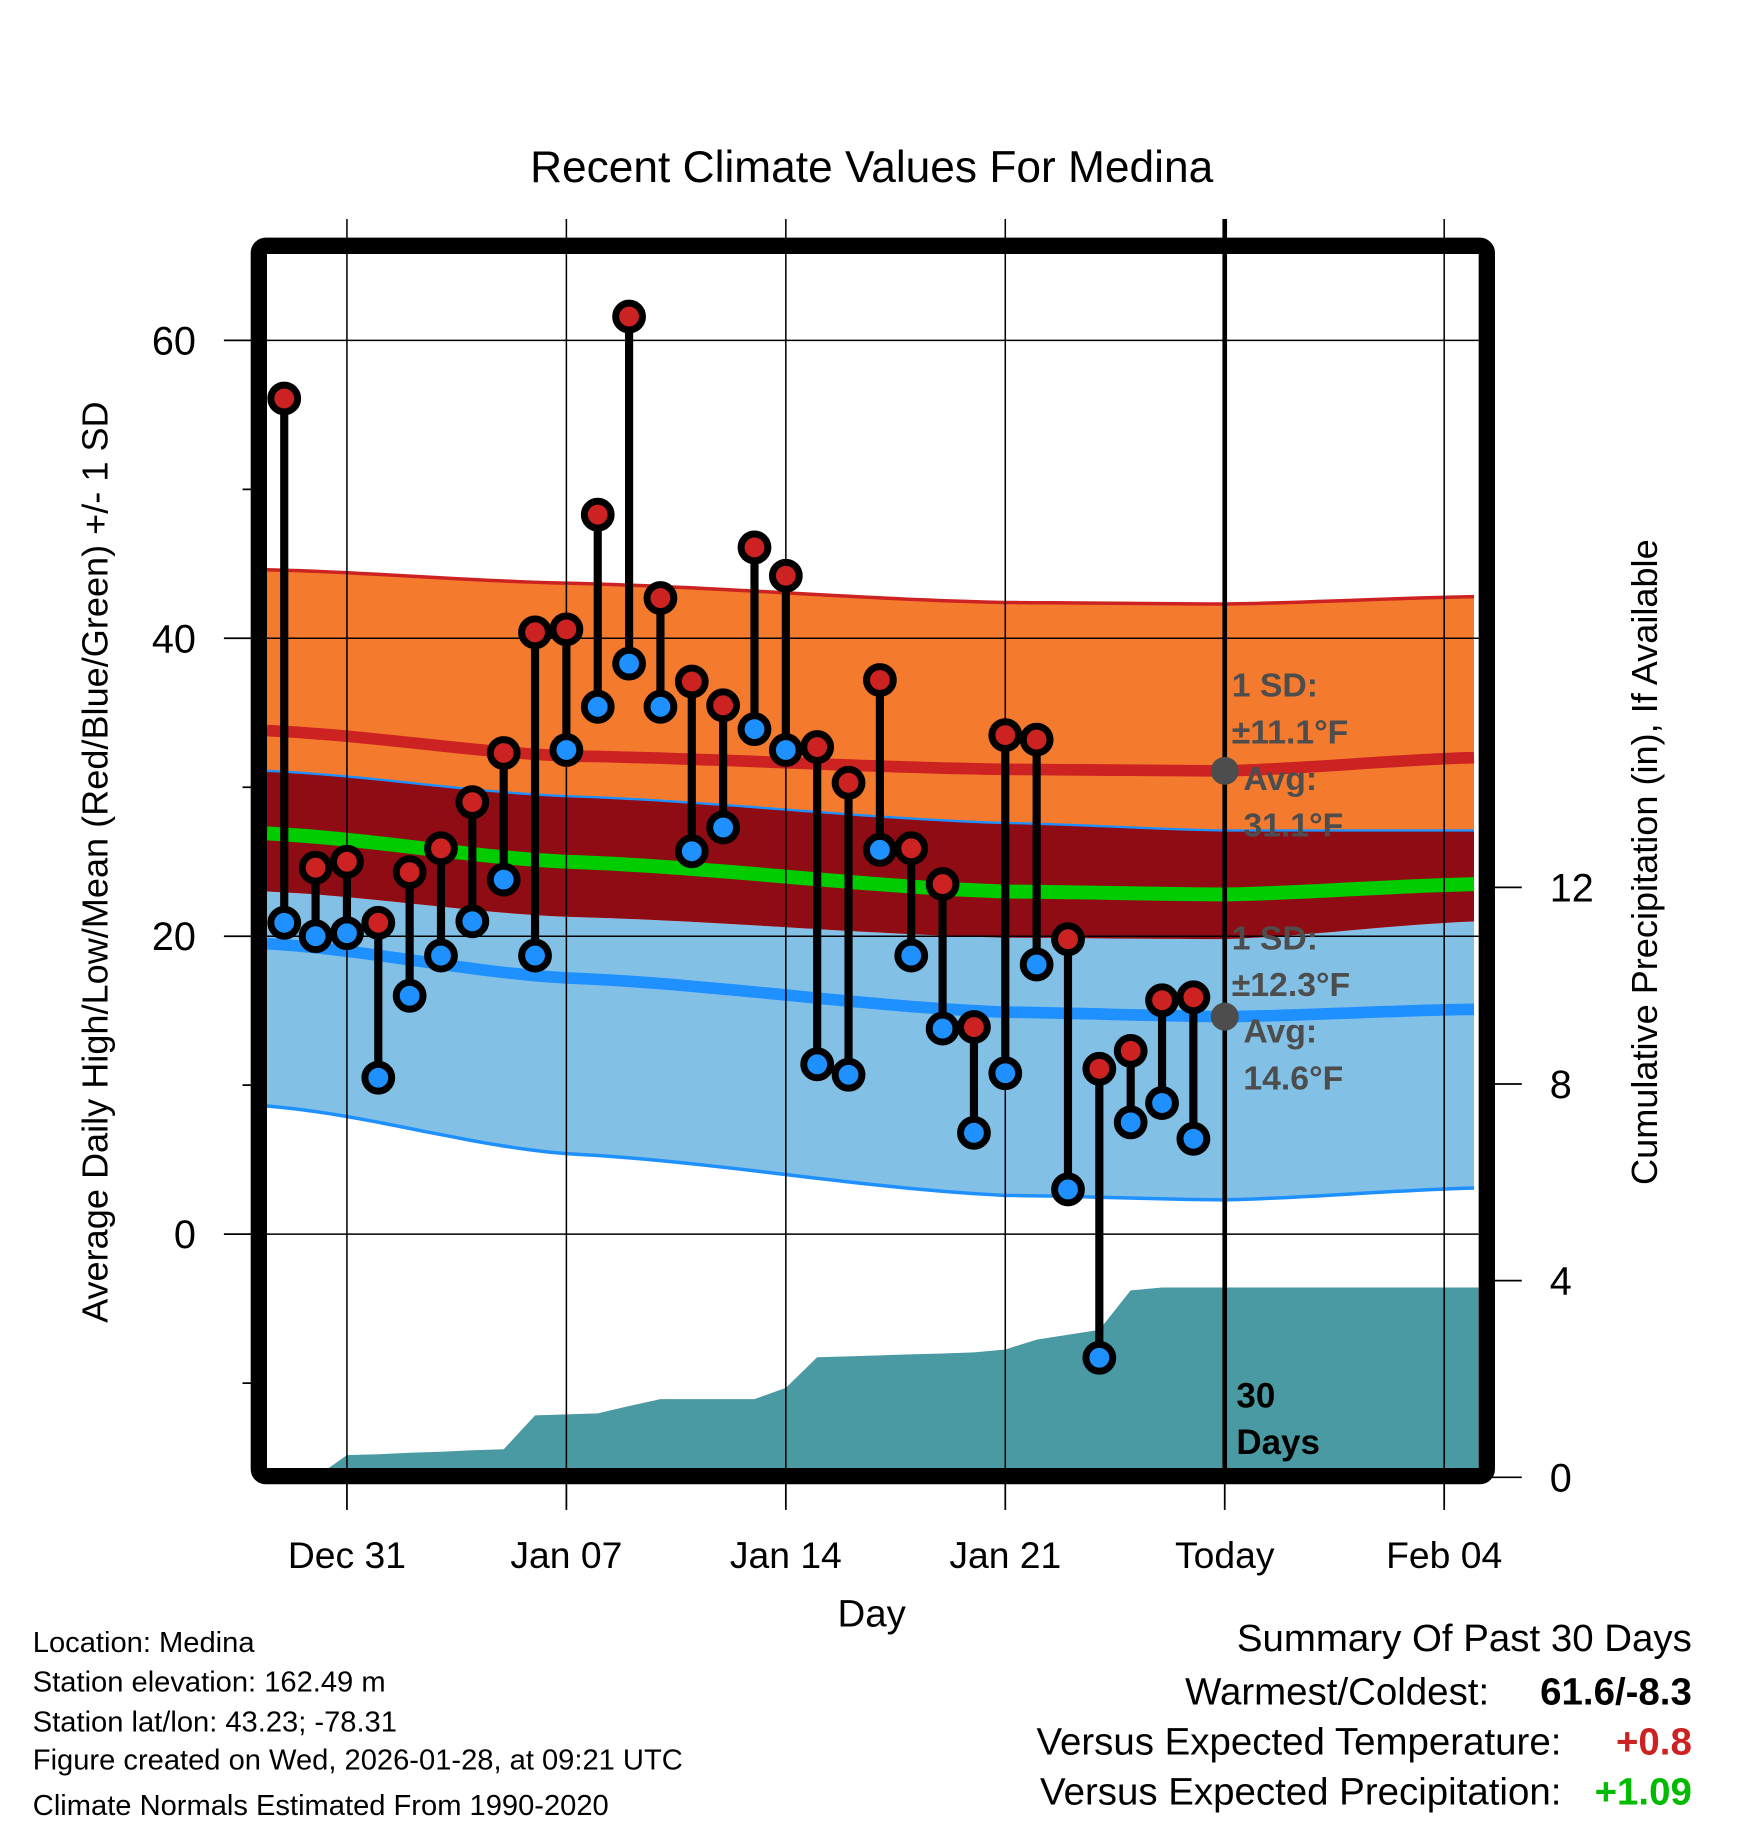  I want to click on low-minus-sd-line, so click(870, 1153).